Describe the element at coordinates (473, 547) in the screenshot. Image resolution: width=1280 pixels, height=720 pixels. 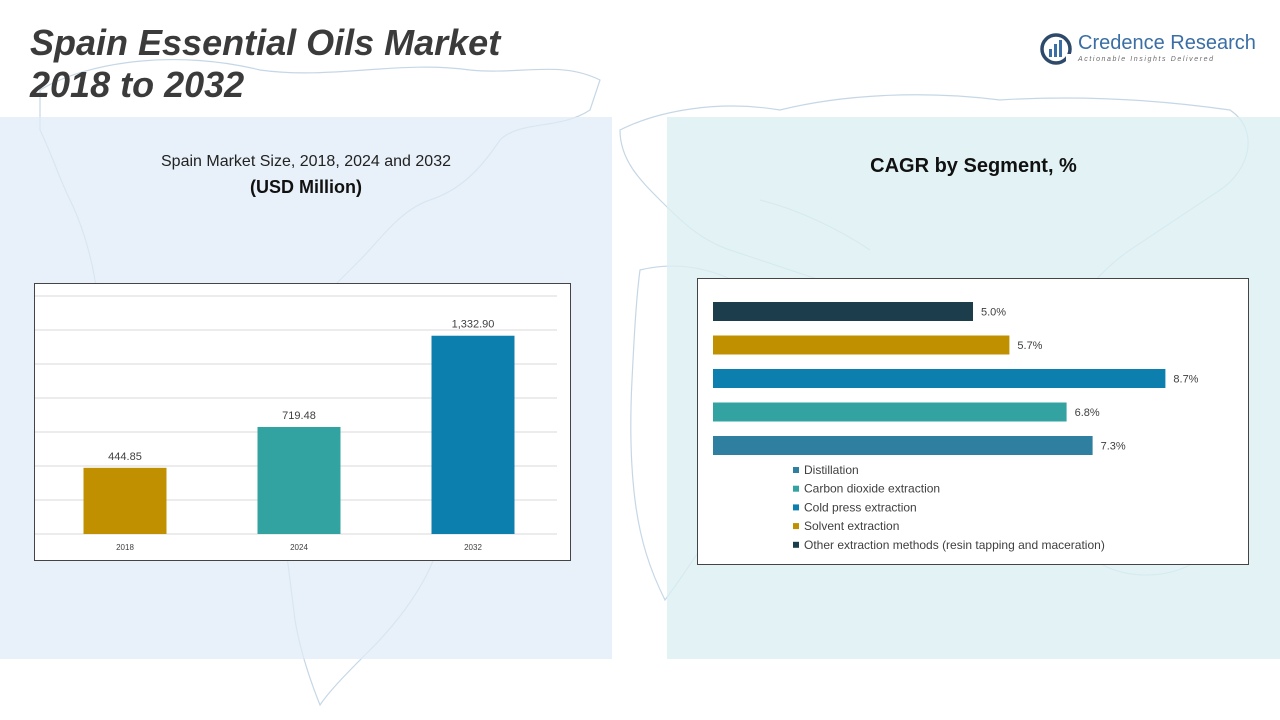
I see `x-tick-2032: 2032` at that location.